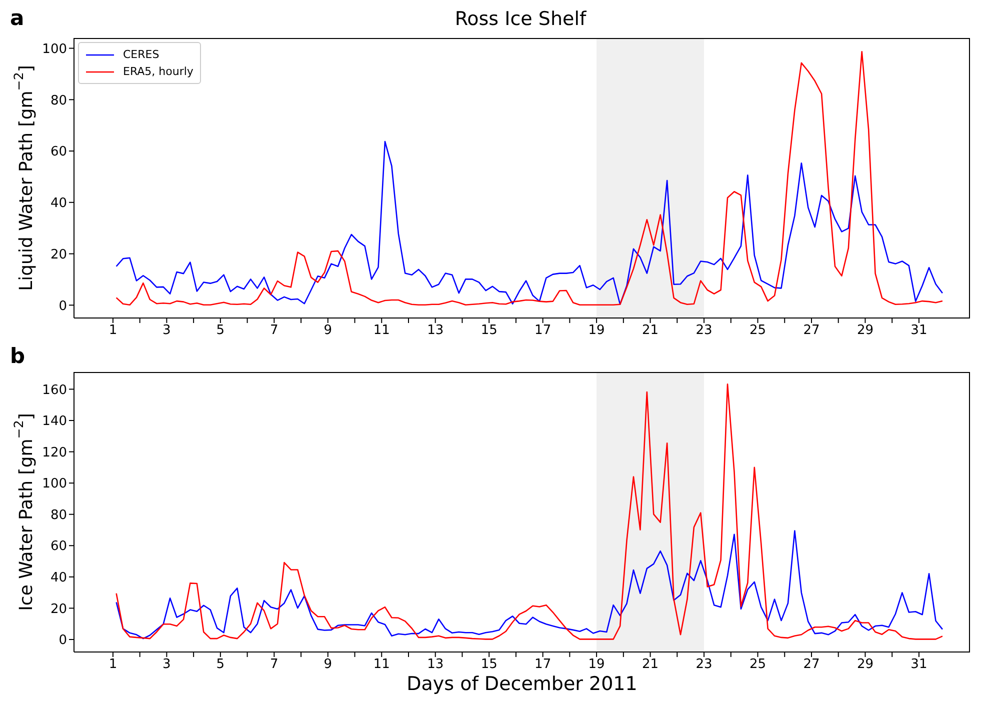 This screenshot has height=708, width=981. What do you see at coordinates (17, 18) in the screenshot?
I see `text: a` at bounding box center [17, 18].